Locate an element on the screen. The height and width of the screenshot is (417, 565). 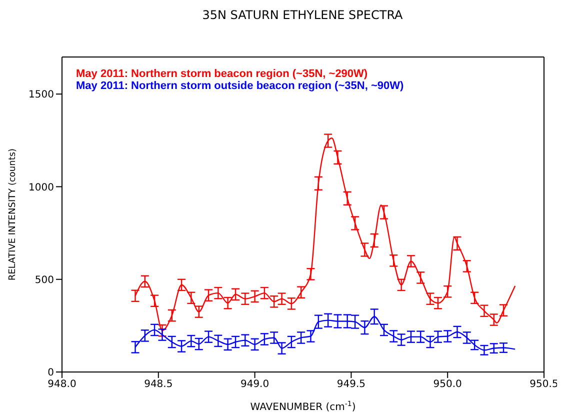
x-tick-label: 948.5 is located at coordinates (158, 384).